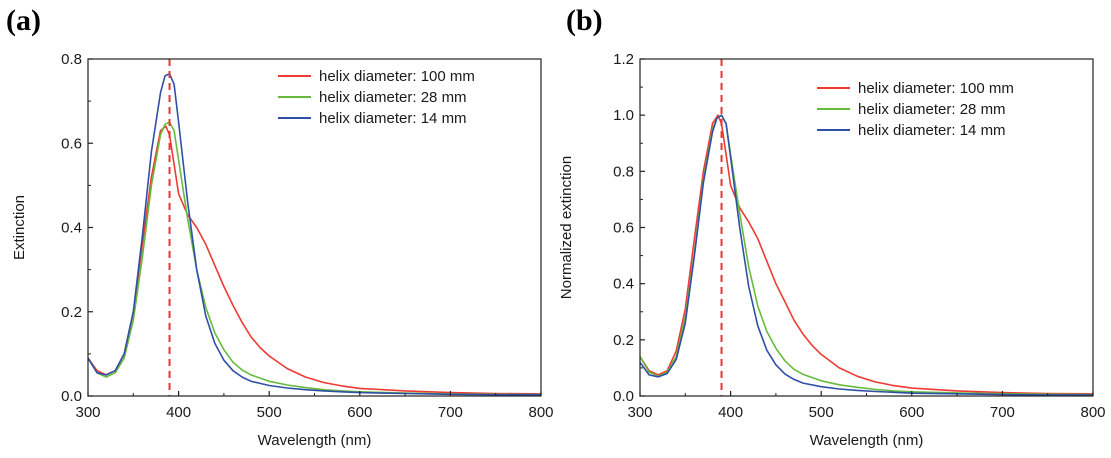  What do you see at coordinates (623, 115) in the screenshot?
I see `y-tick-label: 1.0` at bounding box center [623, 115].